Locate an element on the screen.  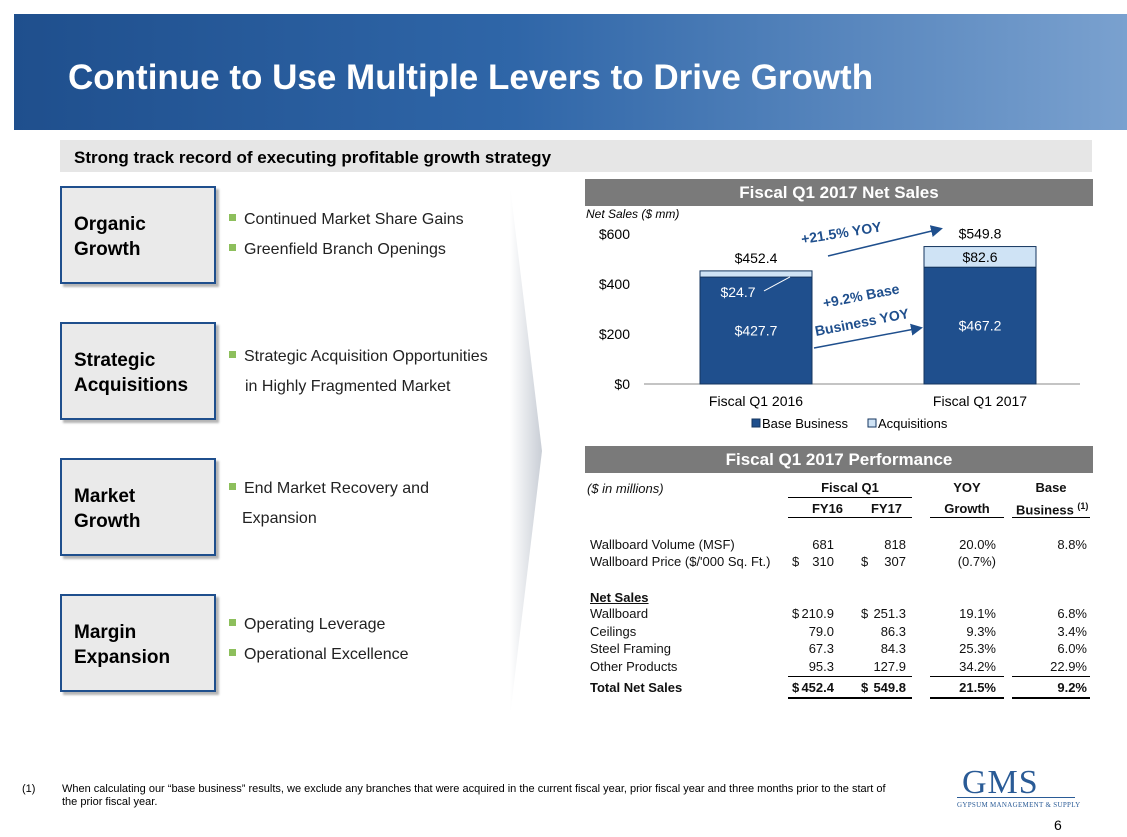
cell-fy17: 86.3 is located at coordinates (893, 631).